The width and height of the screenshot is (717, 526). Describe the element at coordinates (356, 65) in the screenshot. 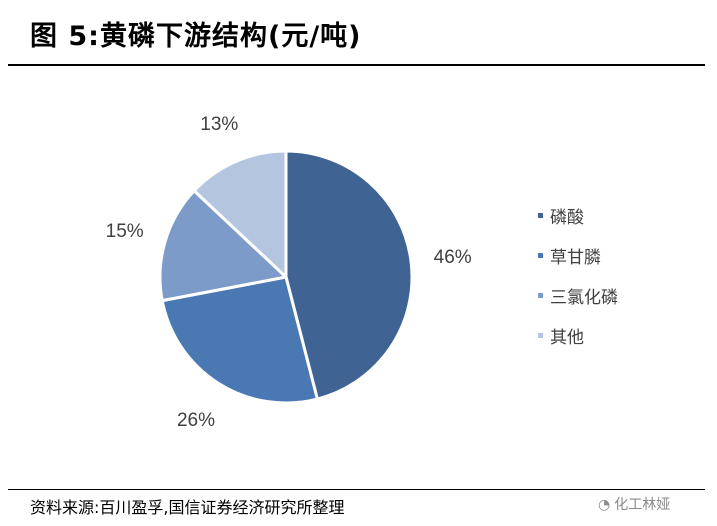

I see `title-divider` at that location.